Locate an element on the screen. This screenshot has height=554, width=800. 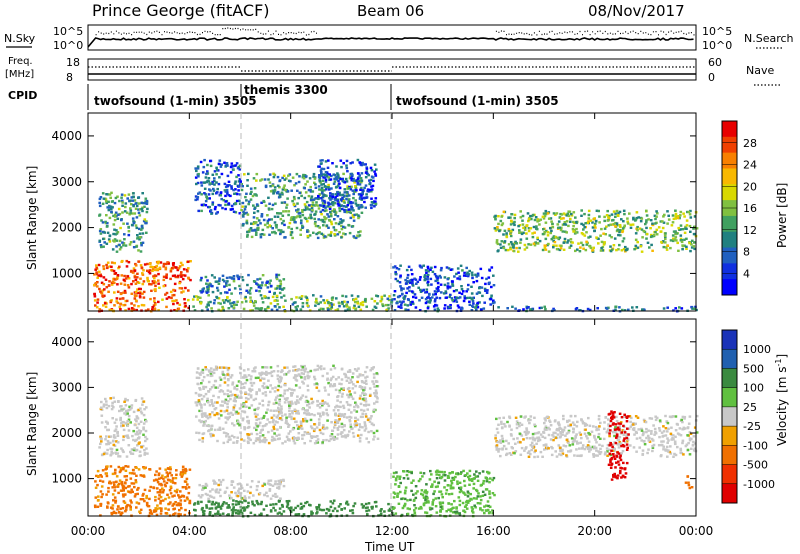
freq-tick-top: 18 is located at coordinates (73, 62).